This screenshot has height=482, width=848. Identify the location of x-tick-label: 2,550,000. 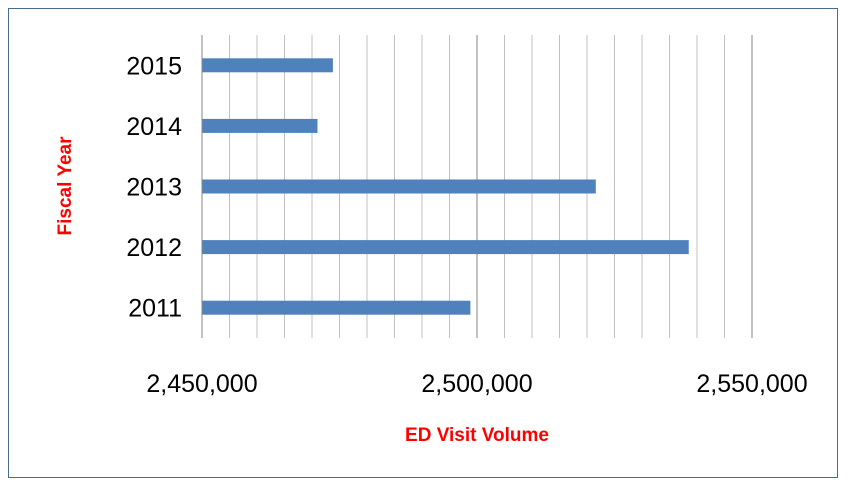
(751, 384).